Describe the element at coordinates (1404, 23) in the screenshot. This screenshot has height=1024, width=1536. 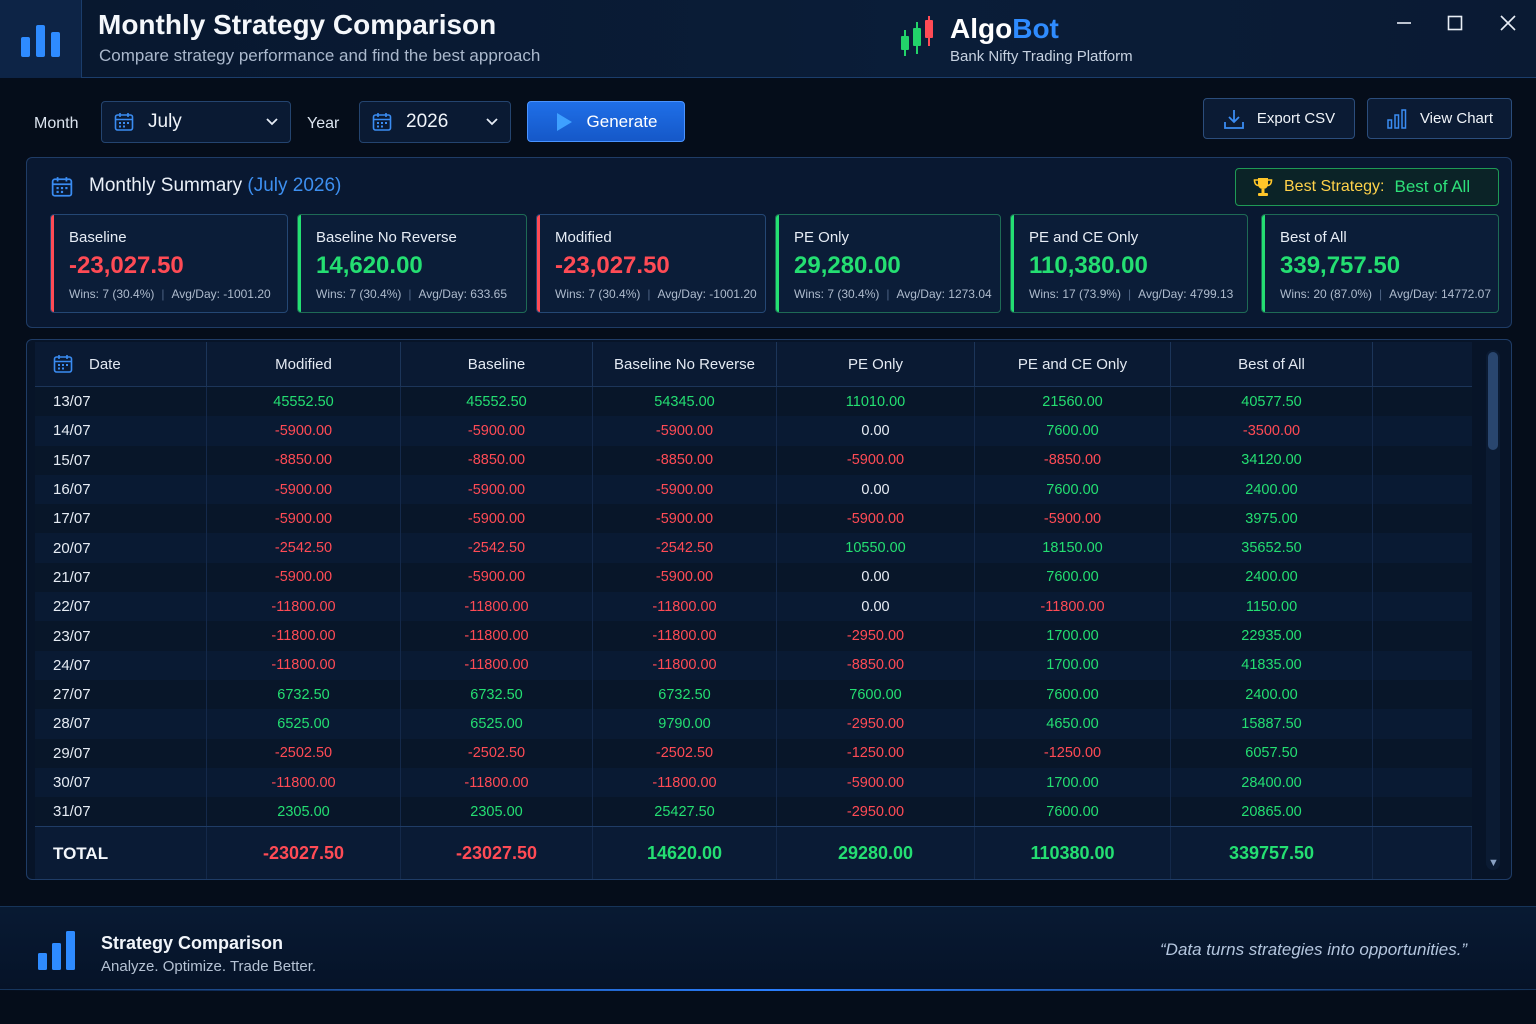
I see `minimize-button` at that location.